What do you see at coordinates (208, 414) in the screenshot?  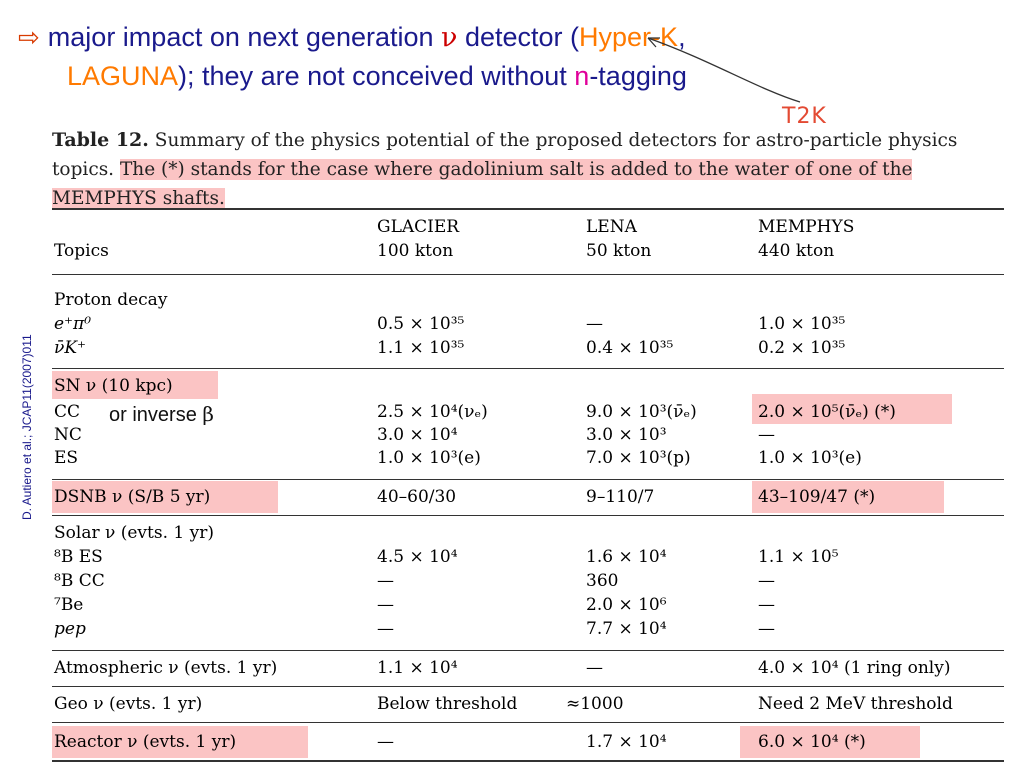 I see `beta-symbol: β` at bounding box center [208, 414].